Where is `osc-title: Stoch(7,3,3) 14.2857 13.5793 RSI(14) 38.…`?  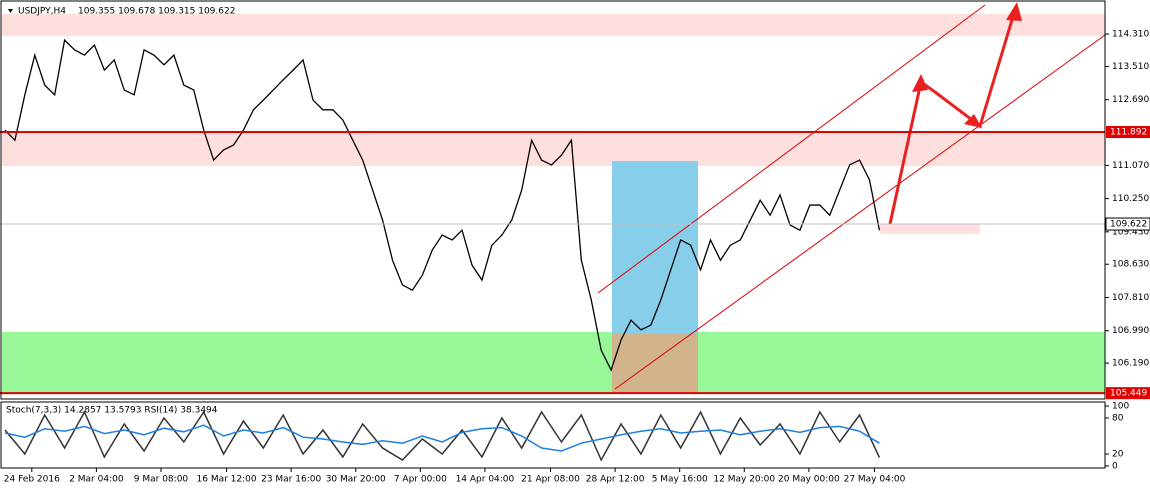 osc-title: Stoch(7,3,3) 14.2857 13.5793 RSI(14) 38.… is located at coordinates (112, 411).